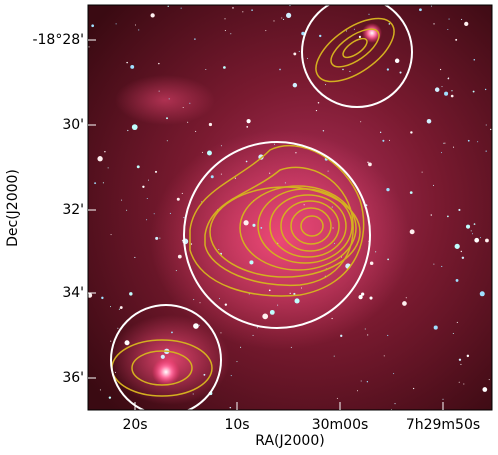 The image size is (498, 455). Describe the element at coordinates (289, 441) in the screenshot. I see `x-axis-label: RA(J2000)` at that location.